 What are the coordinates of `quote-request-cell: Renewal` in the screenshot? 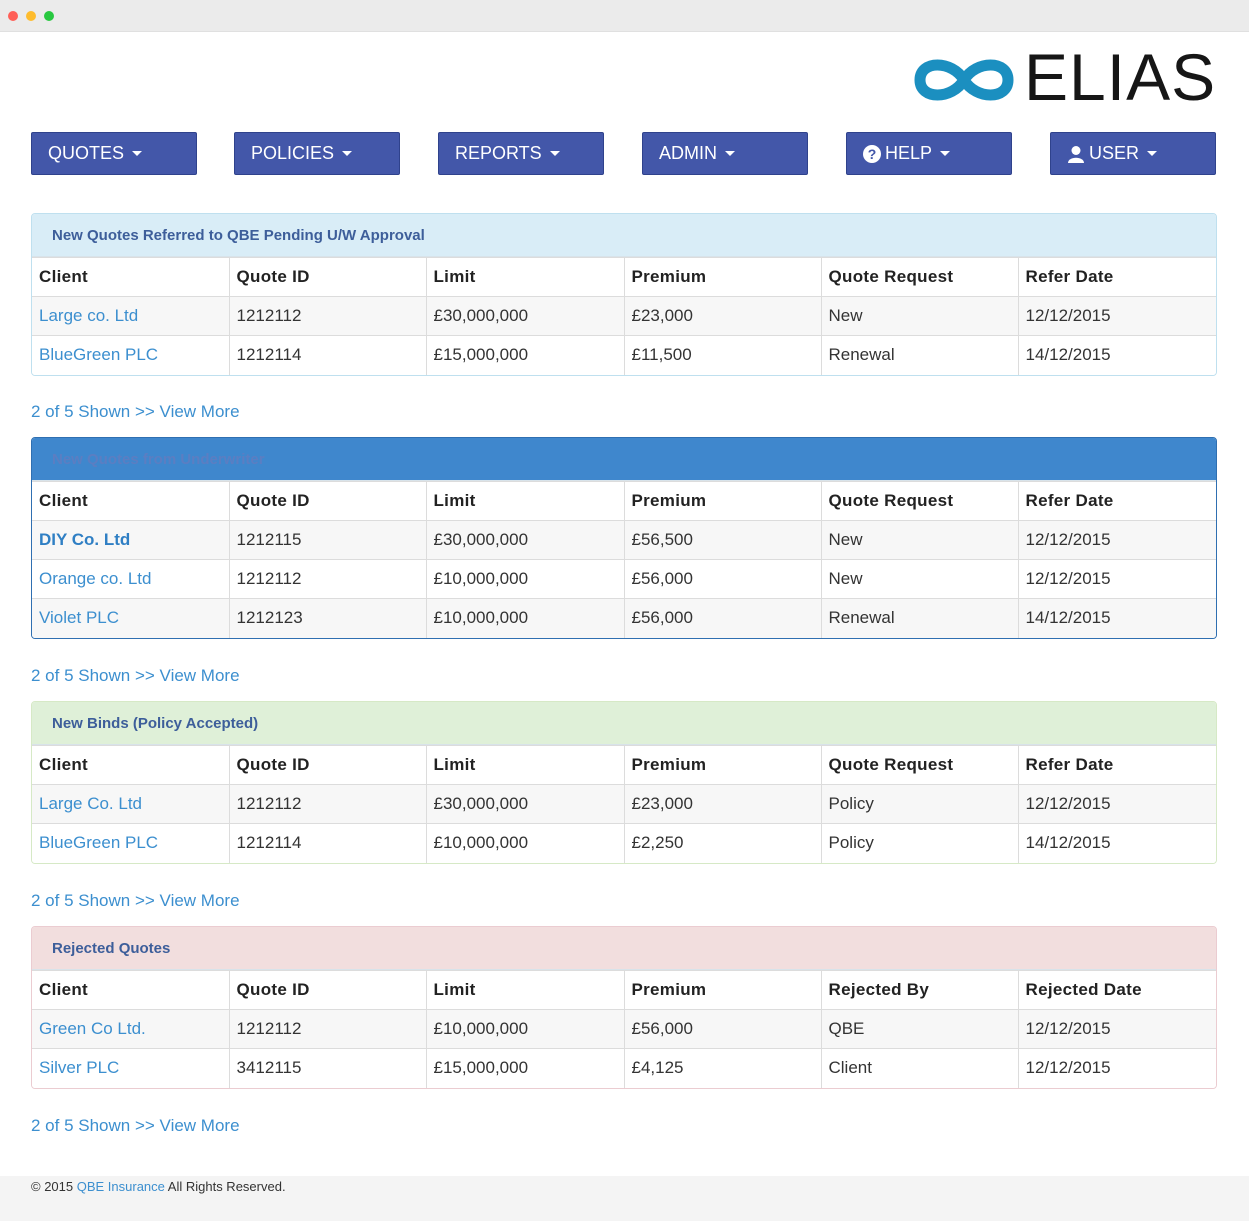 It's located at (920, 618).